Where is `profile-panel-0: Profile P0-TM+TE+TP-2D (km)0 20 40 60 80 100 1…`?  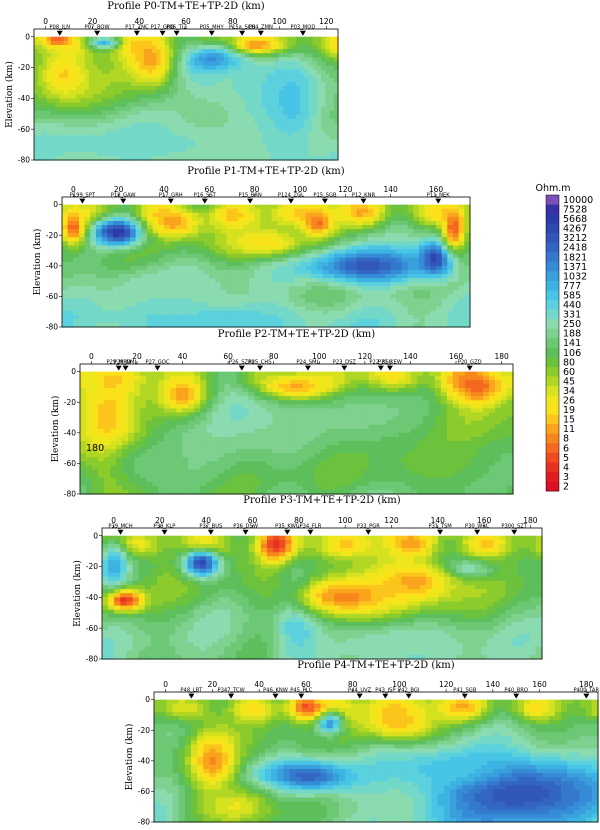
profile-panel-0: Profile P0-TM+TE+TP-2D (km)0 20 40 60 80 100 1… is located at coordinates (171, 83).